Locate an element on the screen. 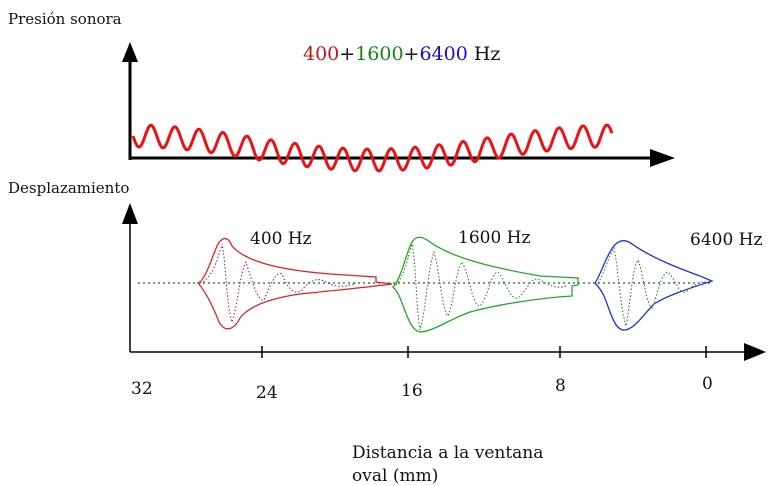 The image size is (768, 486). top-panel-title: 400+1600+6400 Hz is located at coordinates (401, 54).